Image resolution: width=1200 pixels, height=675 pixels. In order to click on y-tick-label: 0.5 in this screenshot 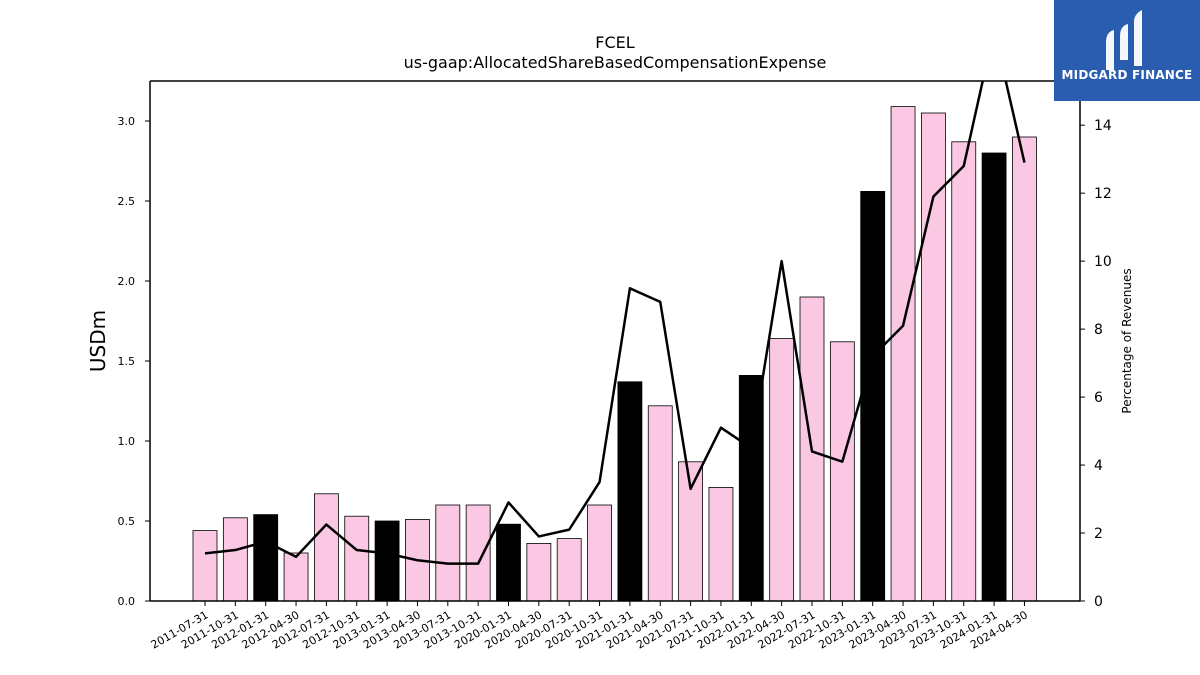, I will do `click(127, 521)`.